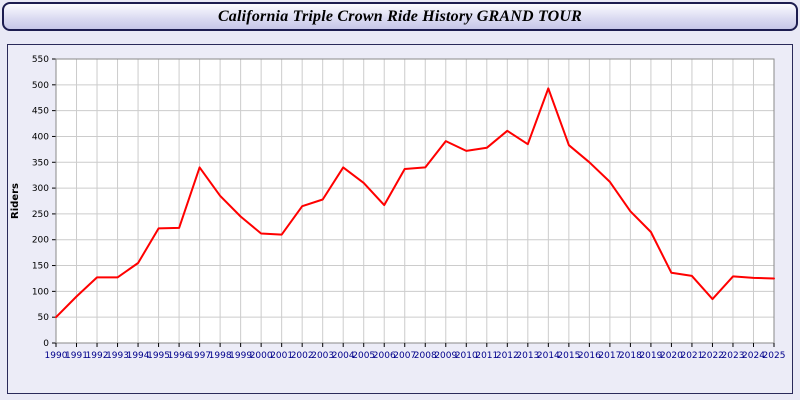 Image resolution: width=800 pixels, height=400 pixels. What do you see at coordinates (302, 356) in the screenshot?
I see `x-tick-label: 2002` at bounding box center [302, 356].